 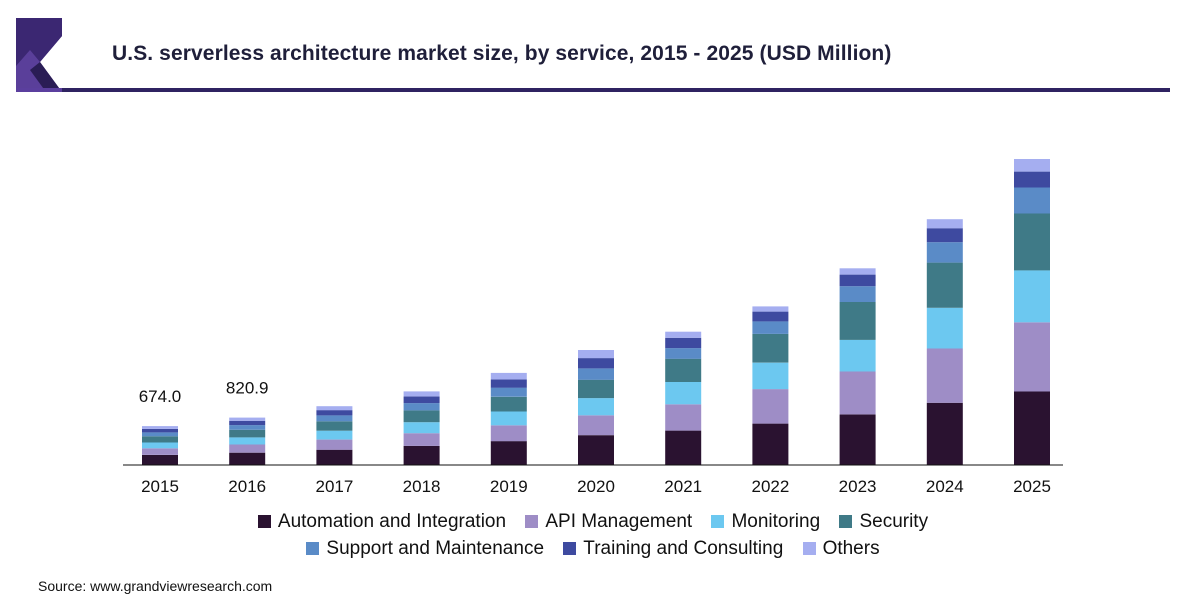 I want to click on legend-label: API Management, so click(x=619, y=521).